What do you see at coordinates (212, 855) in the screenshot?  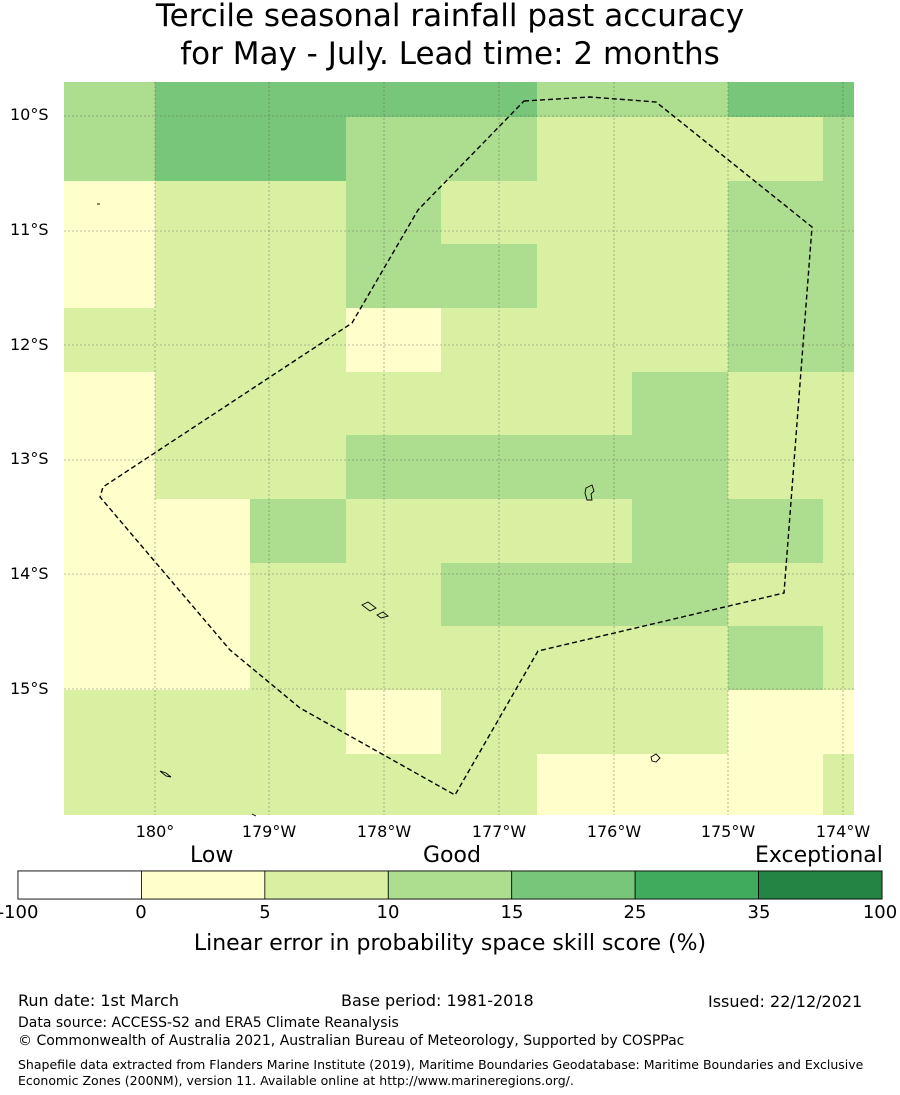 I see `legend-category-low: Low` at bounding box center [212, 855].